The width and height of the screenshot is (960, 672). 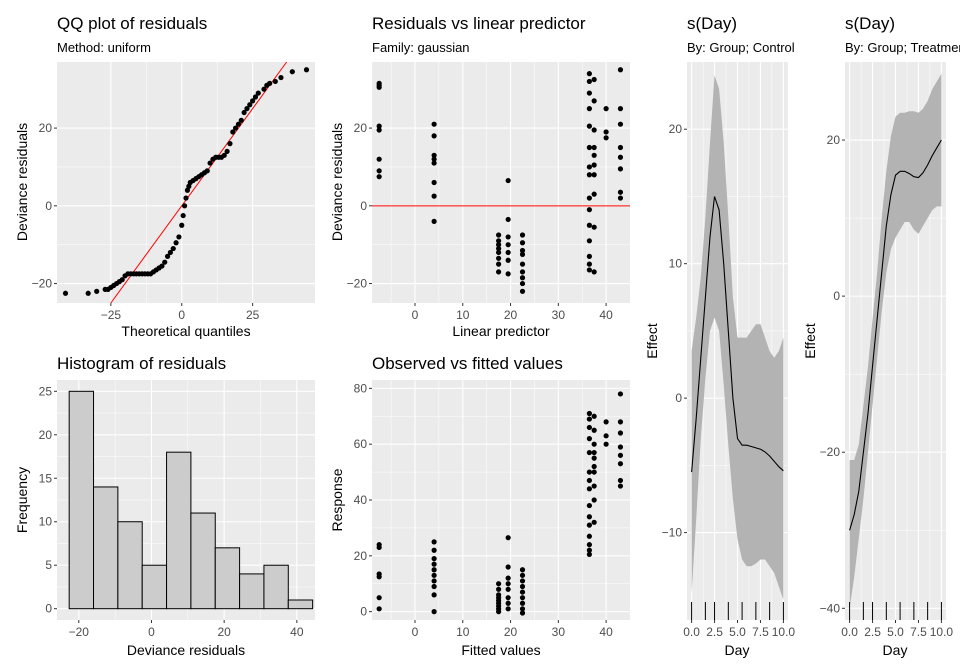 What do you see at coordinates (361, 128) in the screenshot?
I see `rvl-ytick-label: 20` at bounding box center [361, 128].